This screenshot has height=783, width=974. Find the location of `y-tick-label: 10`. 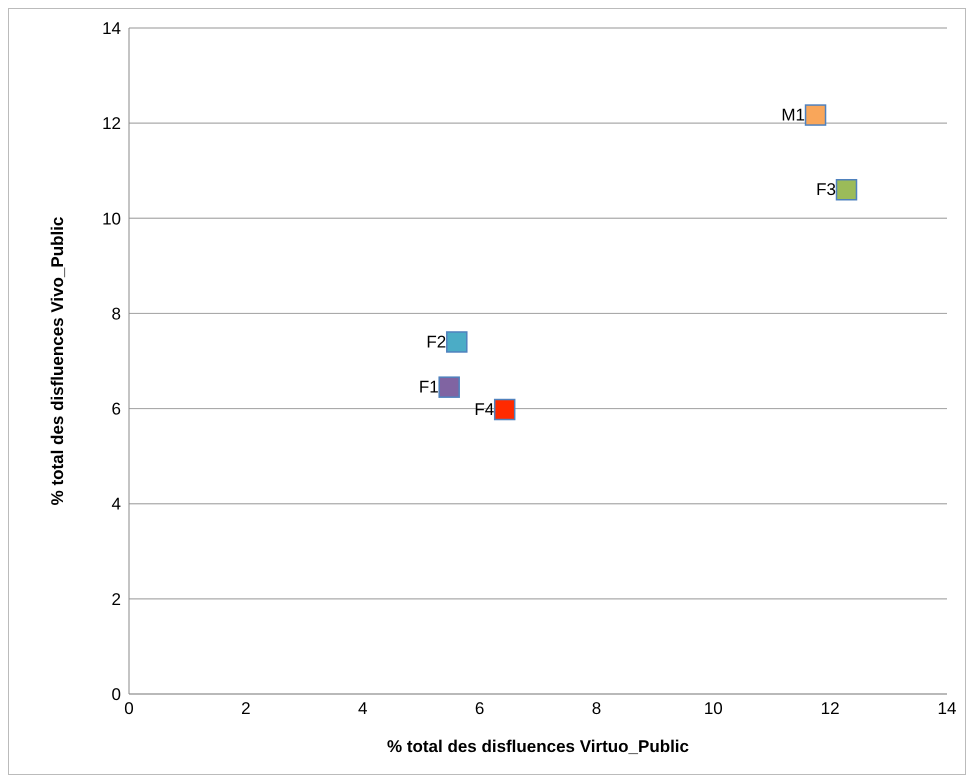

y-tick-label: 10 is located at coordinates (111, 218).